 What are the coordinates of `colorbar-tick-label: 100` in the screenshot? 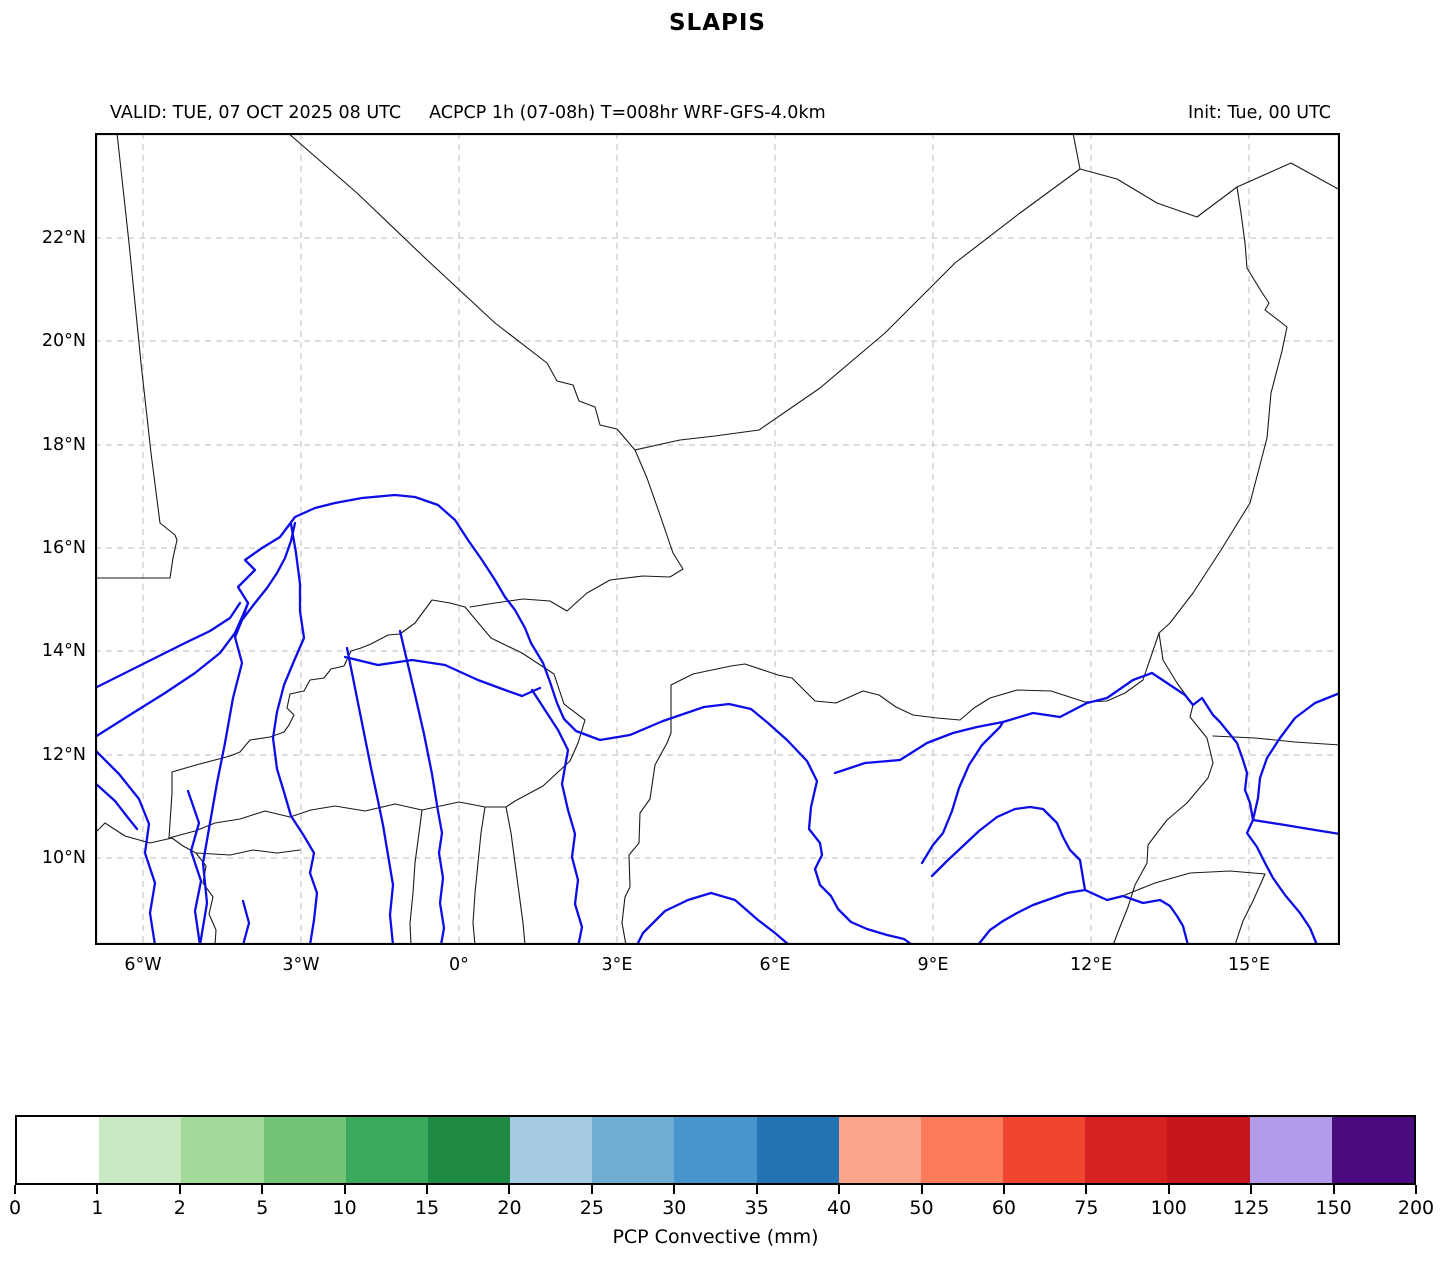 It's located at (1168, 1208).